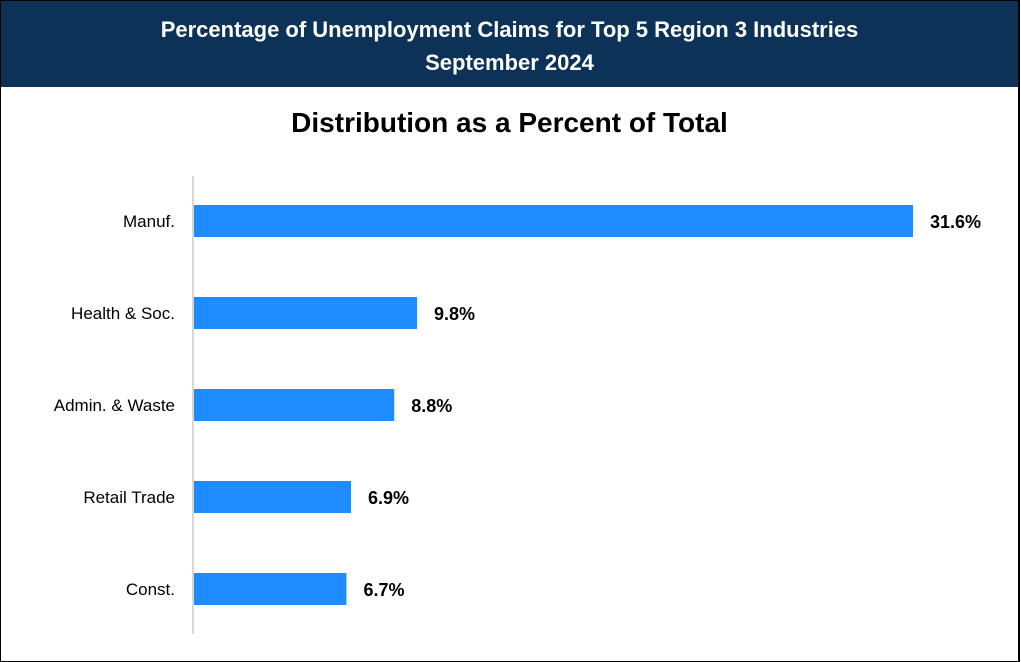 The image size is (1021, 662). I want to click on category-label-1: Health & Soc., so click(123, 313).